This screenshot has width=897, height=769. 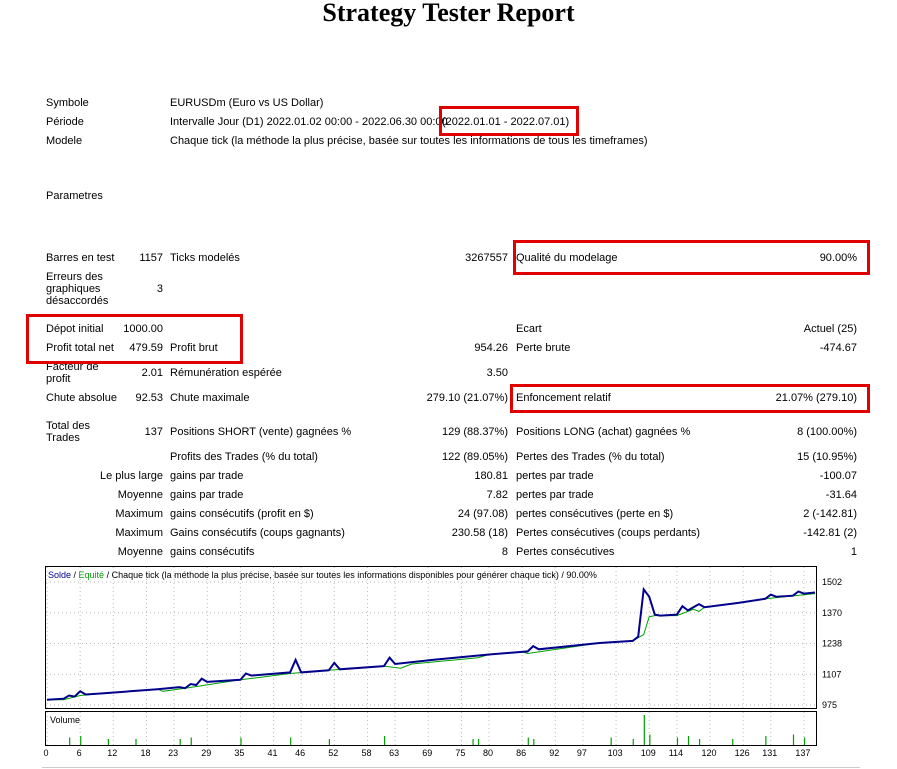 I want to click on profit-brut-label: Profit brut, so click(x=194, y=348).